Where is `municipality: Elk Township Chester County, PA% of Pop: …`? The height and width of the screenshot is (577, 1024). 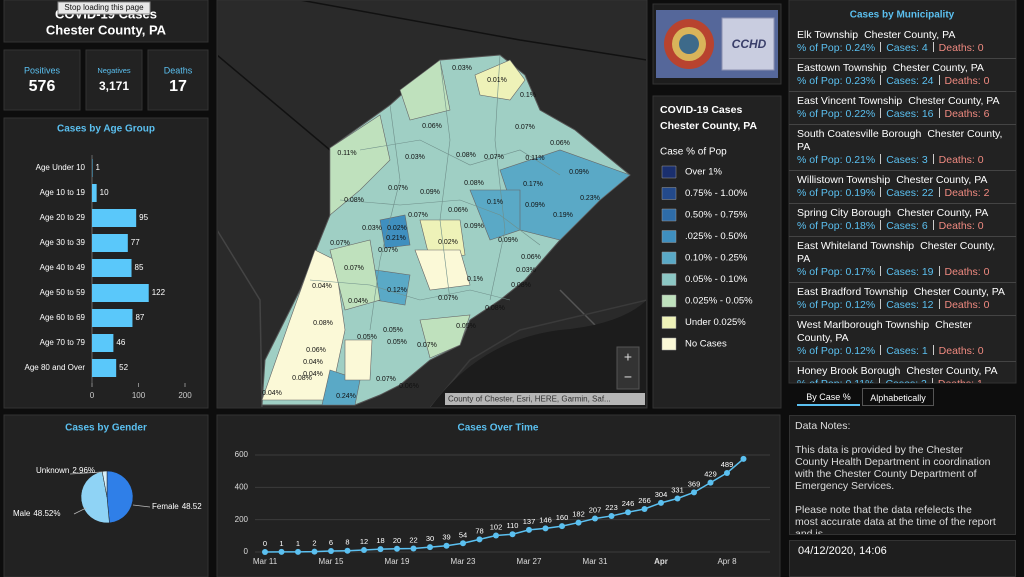
municipality: Elk Township Chester County, PA% of Pop: … is located at coordinates (902, 42).